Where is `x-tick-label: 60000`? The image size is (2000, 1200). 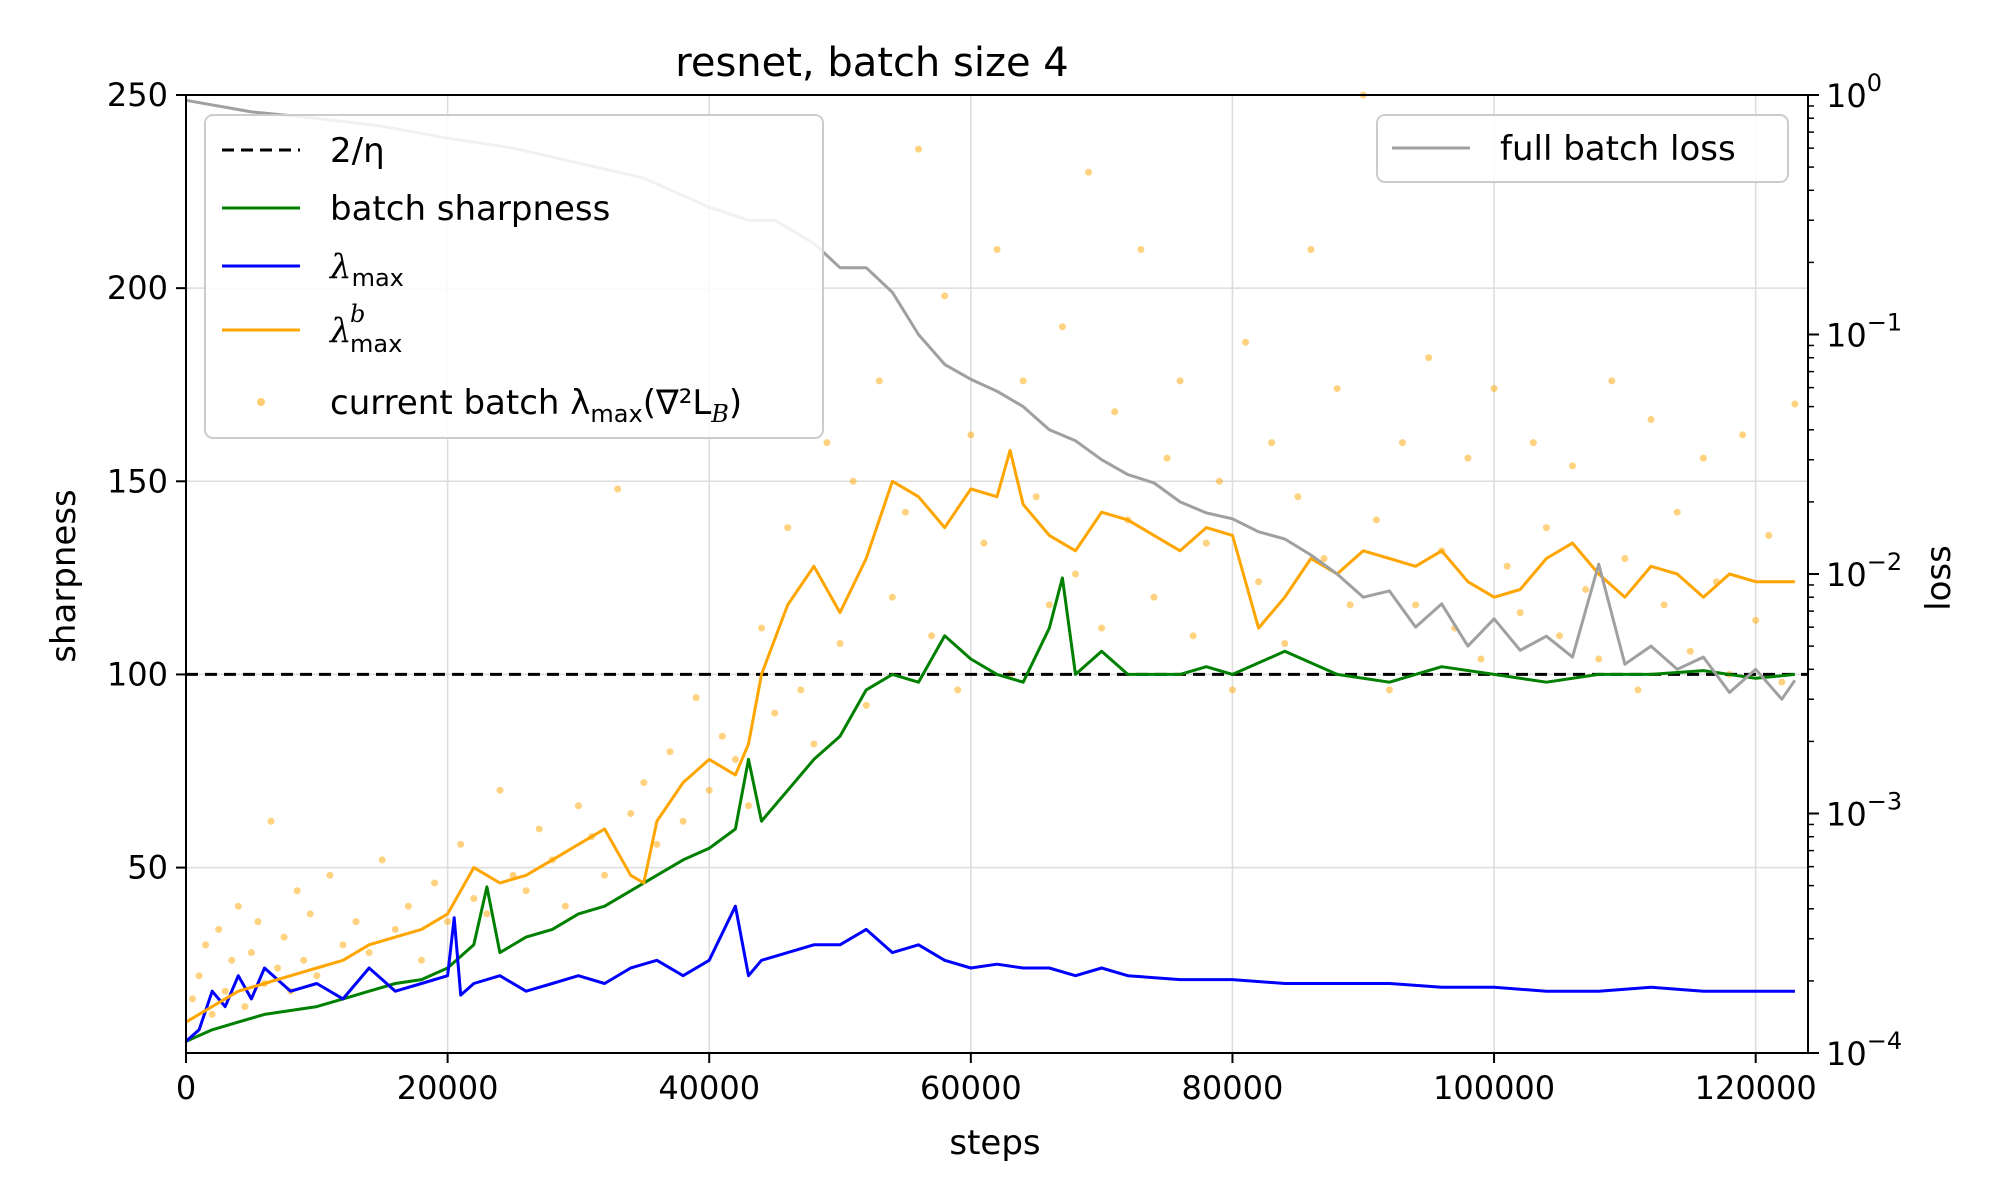 x-tick-label: 60000 is located at coordinates (971, 1088).